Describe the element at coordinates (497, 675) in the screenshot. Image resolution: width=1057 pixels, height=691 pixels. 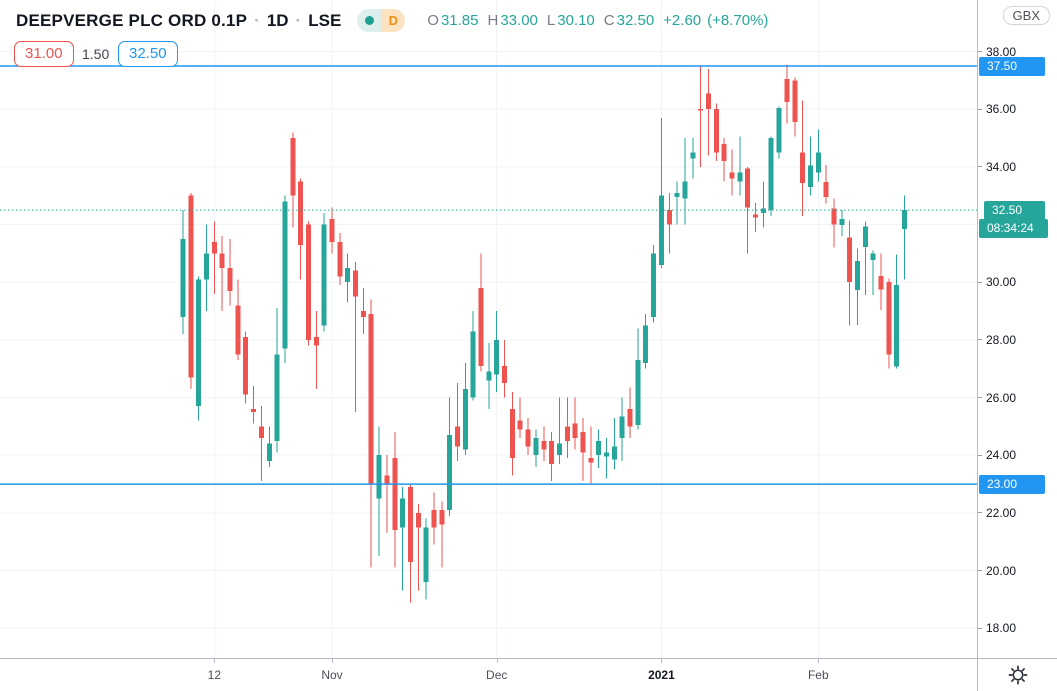
I see `time-tick-label: Dec` at that location.